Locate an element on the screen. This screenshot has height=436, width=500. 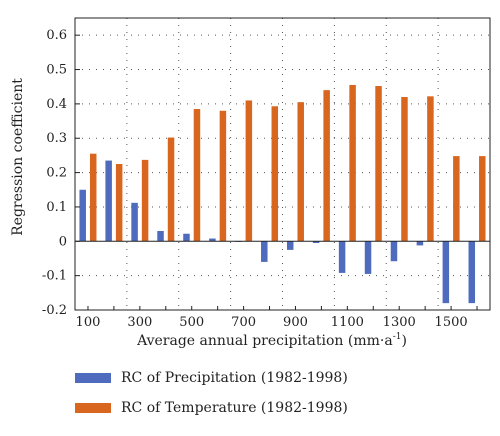
y-tick-label-3: 0.1 is located at coordinates (56, 207).